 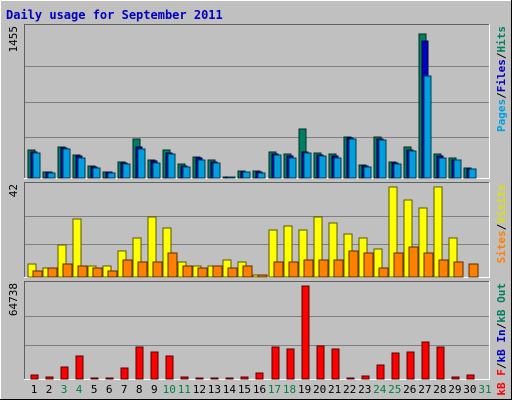 What do you see at coordinates (199, 389) in the screenshot?
I see `x-tick-label-day-12: 12` at bounding box center [199, 389].